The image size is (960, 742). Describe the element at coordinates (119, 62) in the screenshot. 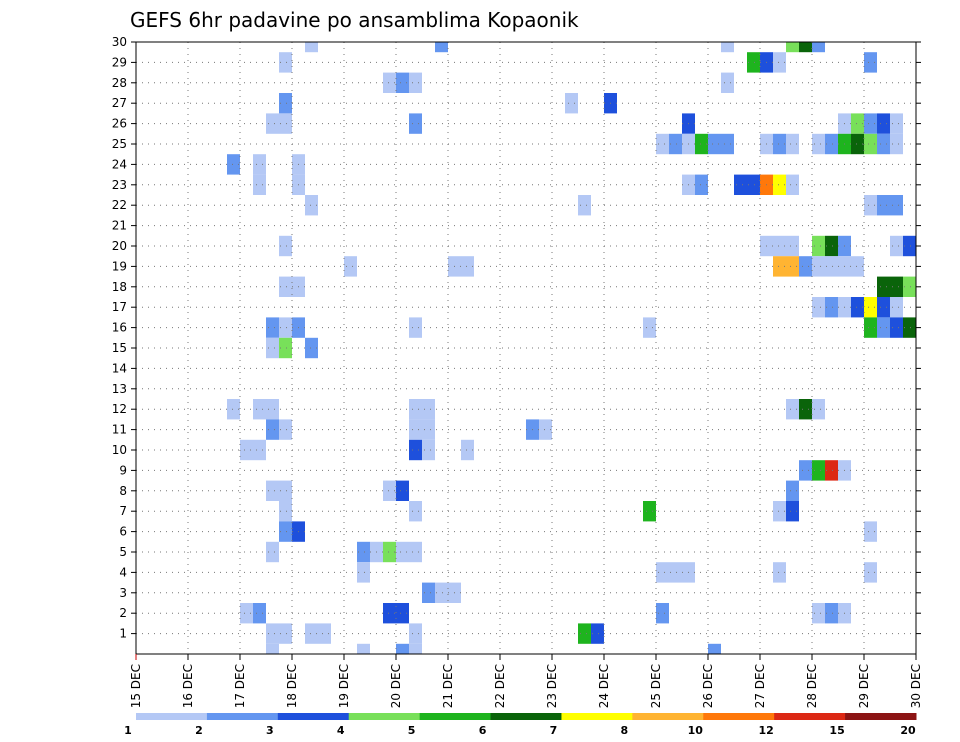

I see `y-tick-label: 29` at that location.